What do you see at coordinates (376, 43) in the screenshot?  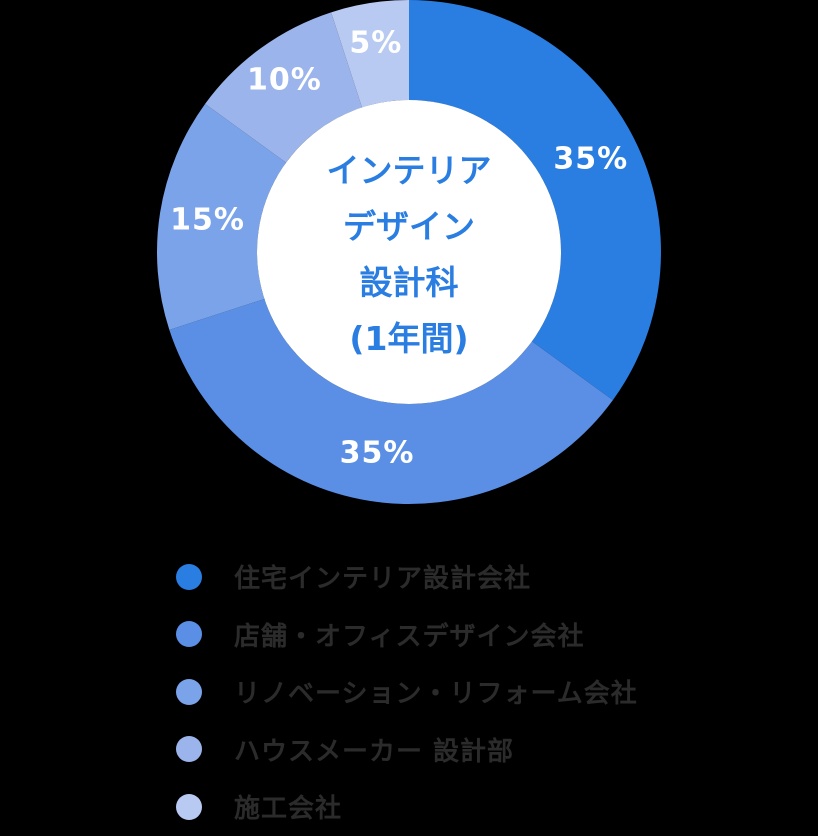 I see `percent-label: 5%` at bounding box center [376, 43].